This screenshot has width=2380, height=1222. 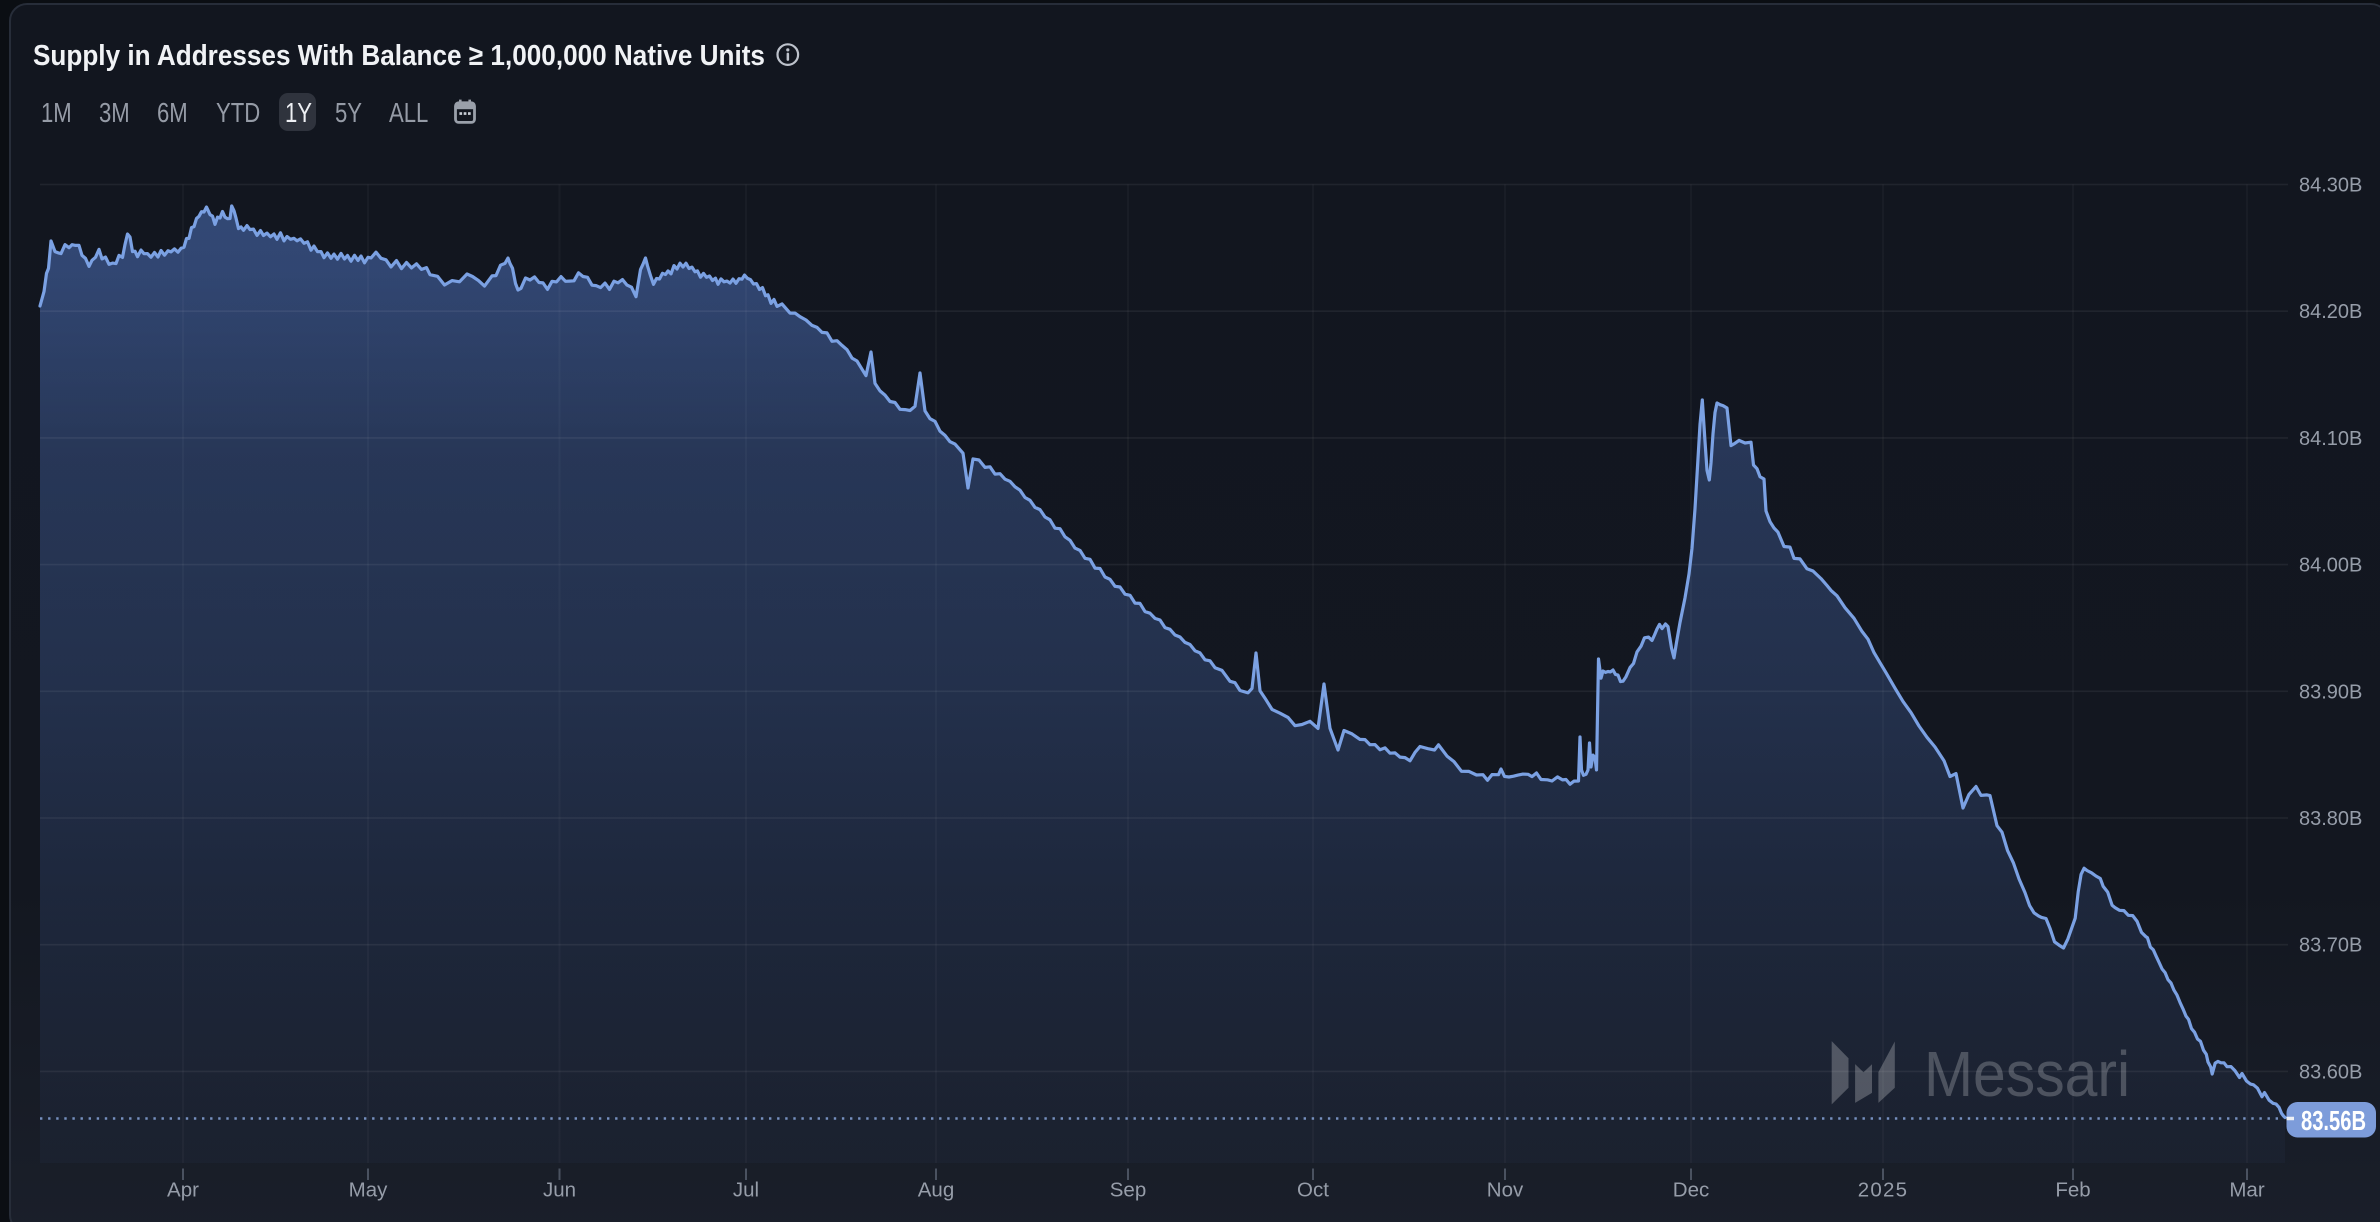 I want to click on svg-text: 83.56B, so click(x=2333, y=1120).